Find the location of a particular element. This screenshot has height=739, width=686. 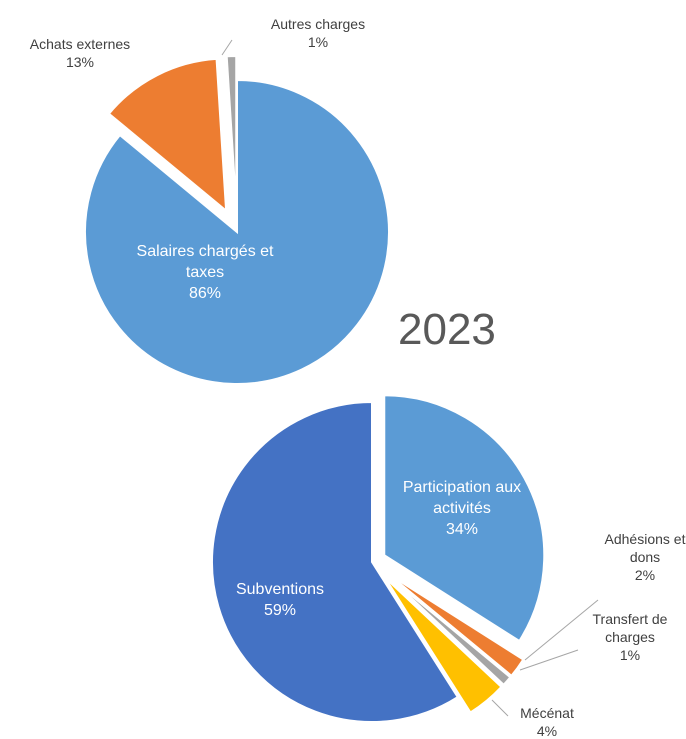

data-label-name: Autres charges is located at coordinates (318, 24).